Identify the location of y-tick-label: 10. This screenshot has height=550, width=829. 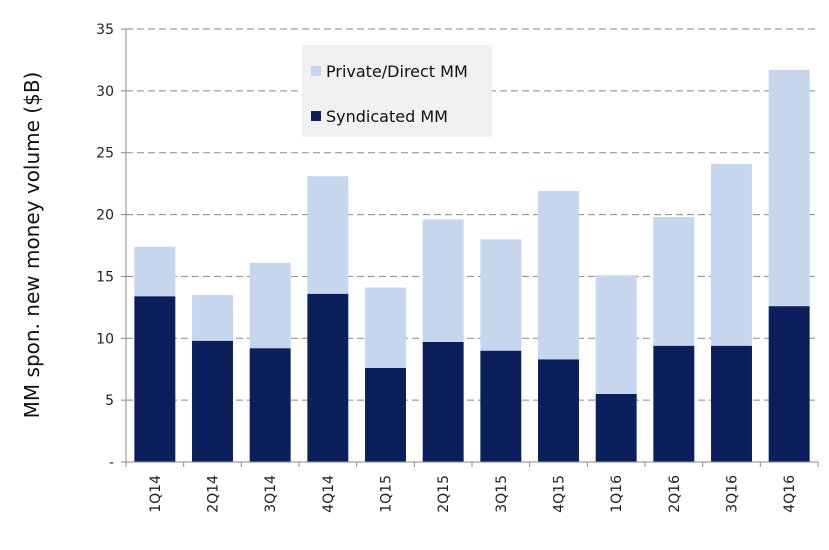
(105, 339).